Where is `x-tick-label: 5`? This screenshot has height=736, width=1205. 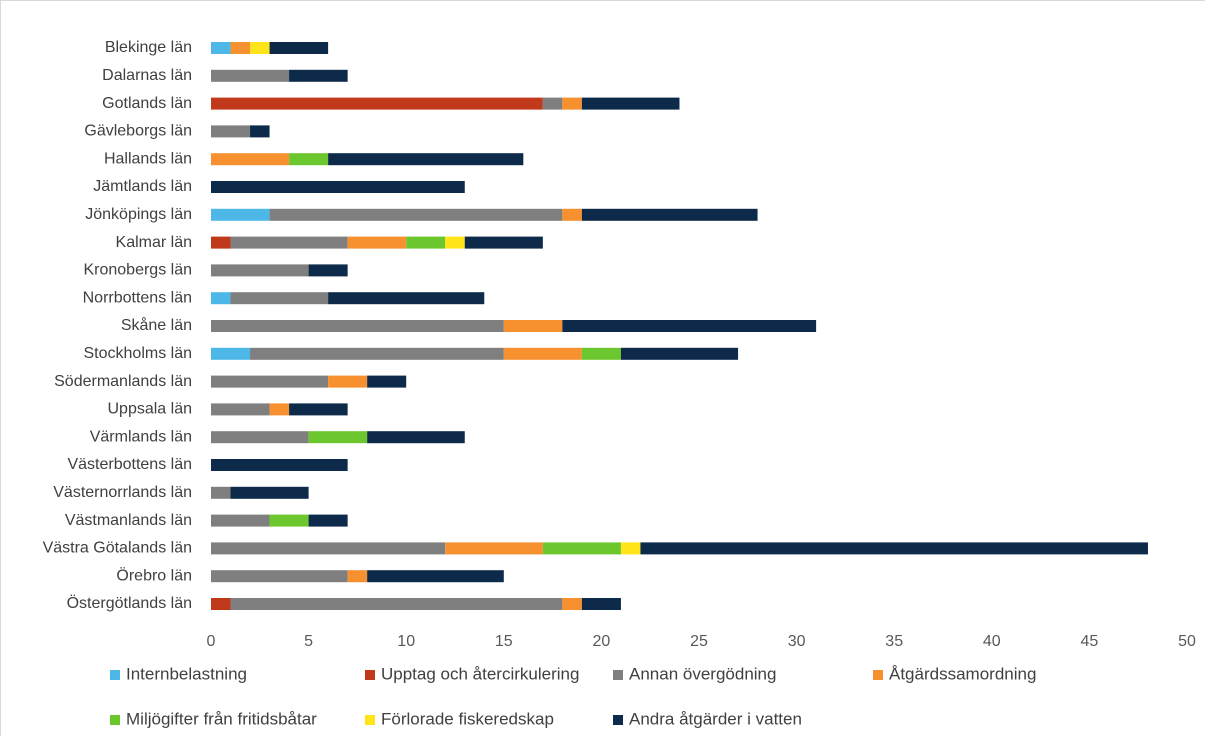 x-tick-label: 5 is located at coordinates (308, 641).